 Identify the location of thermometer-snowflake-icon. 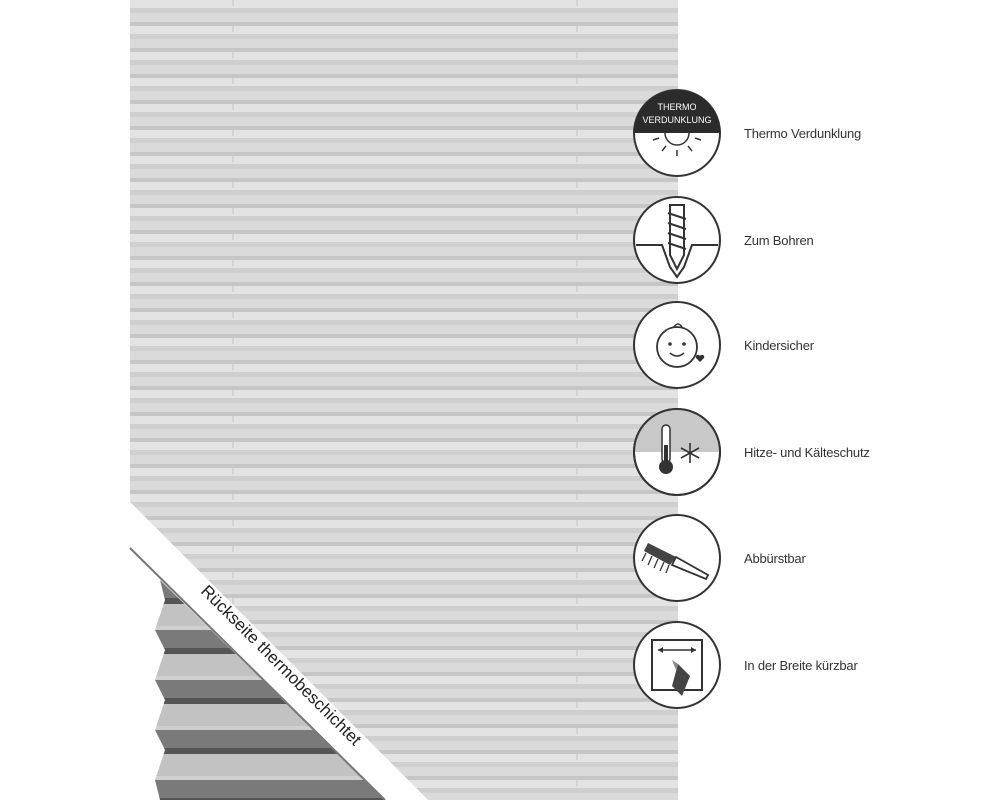
(677, 452).